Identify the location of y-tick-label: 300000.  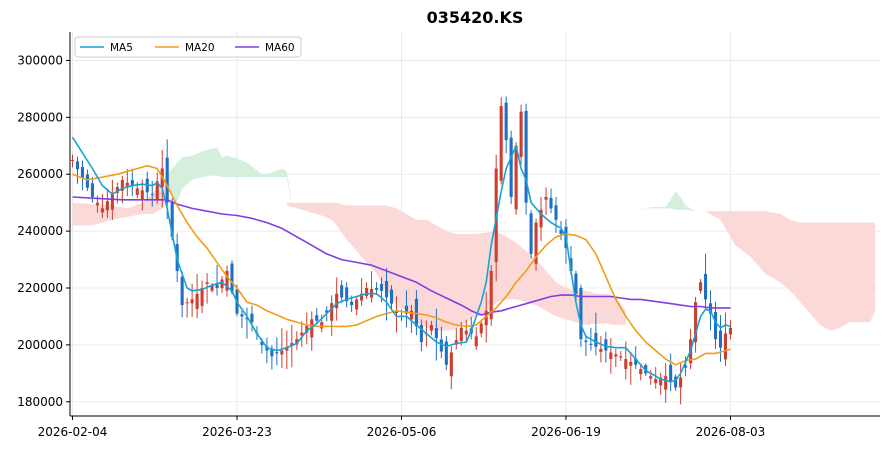
(40, 60).